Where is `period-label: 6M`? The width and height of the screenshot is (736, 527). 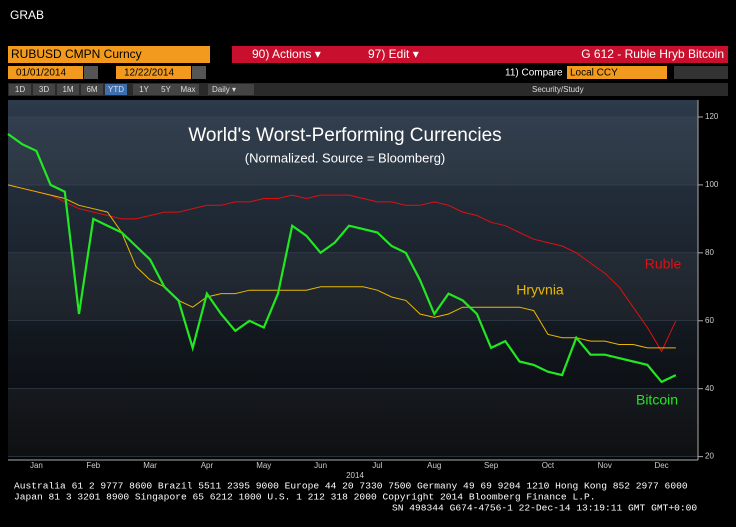 period-label: 6M is located at coordinates (91, 89).